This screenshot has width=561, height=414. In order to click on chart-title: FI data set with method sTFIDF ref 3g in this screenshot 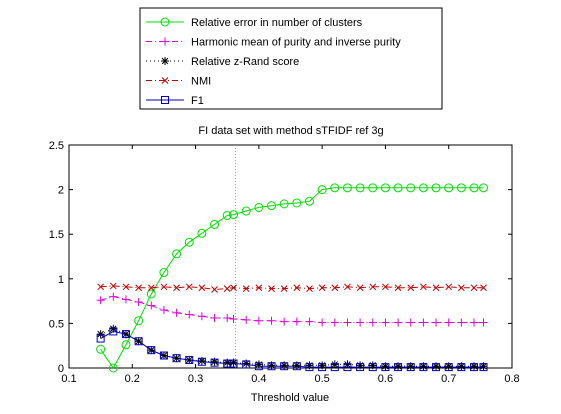, I will do `click(290, 131)`.